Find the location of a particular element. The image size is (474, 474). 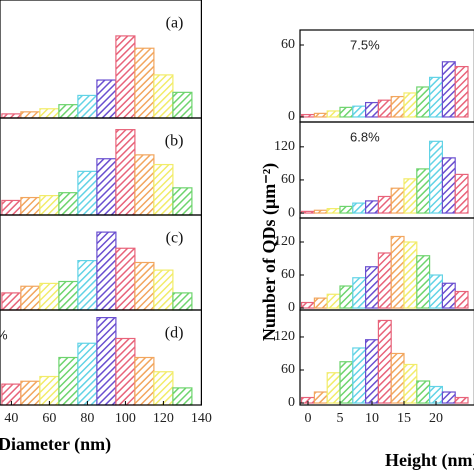

x-tick-label: 20 is located at coordinates (436, 418).